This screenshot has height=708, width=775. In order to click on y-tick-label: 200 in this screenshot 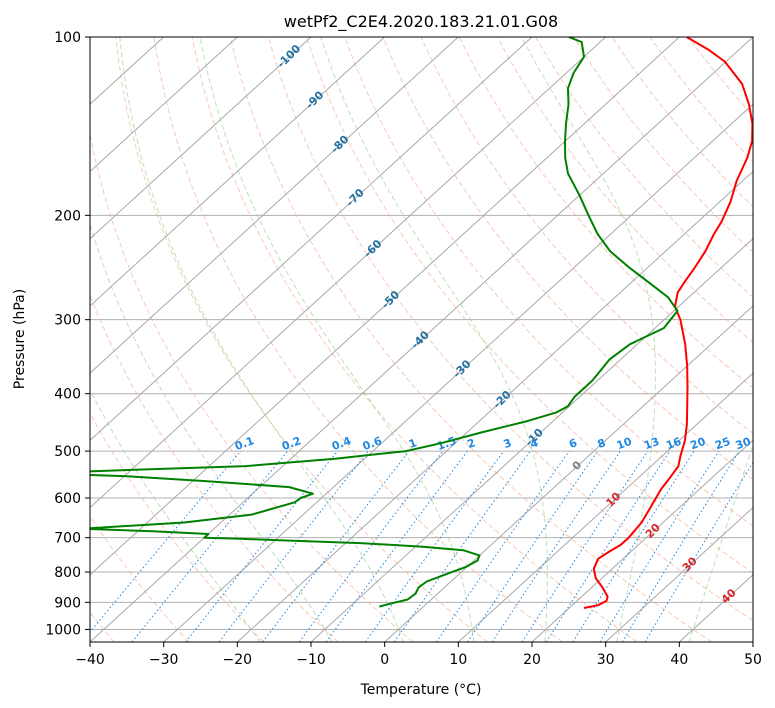, I will do `click(67, 216)`.